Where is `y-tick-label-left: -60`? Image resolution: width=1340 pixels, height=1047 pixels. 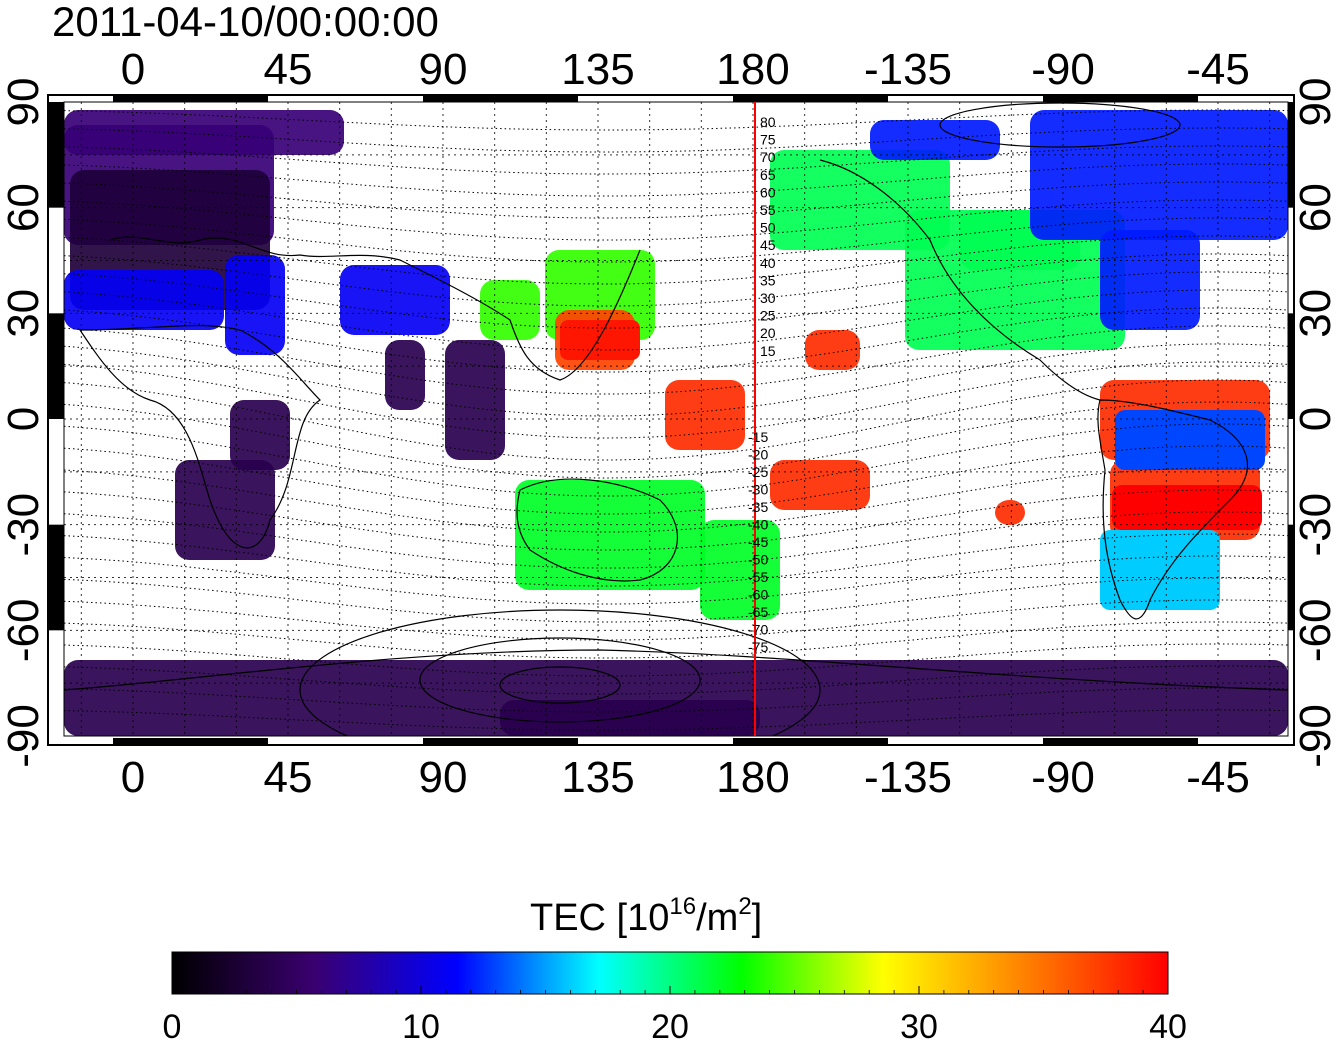
y-tick-label-left: -60 is located at coordinates (24, 631).